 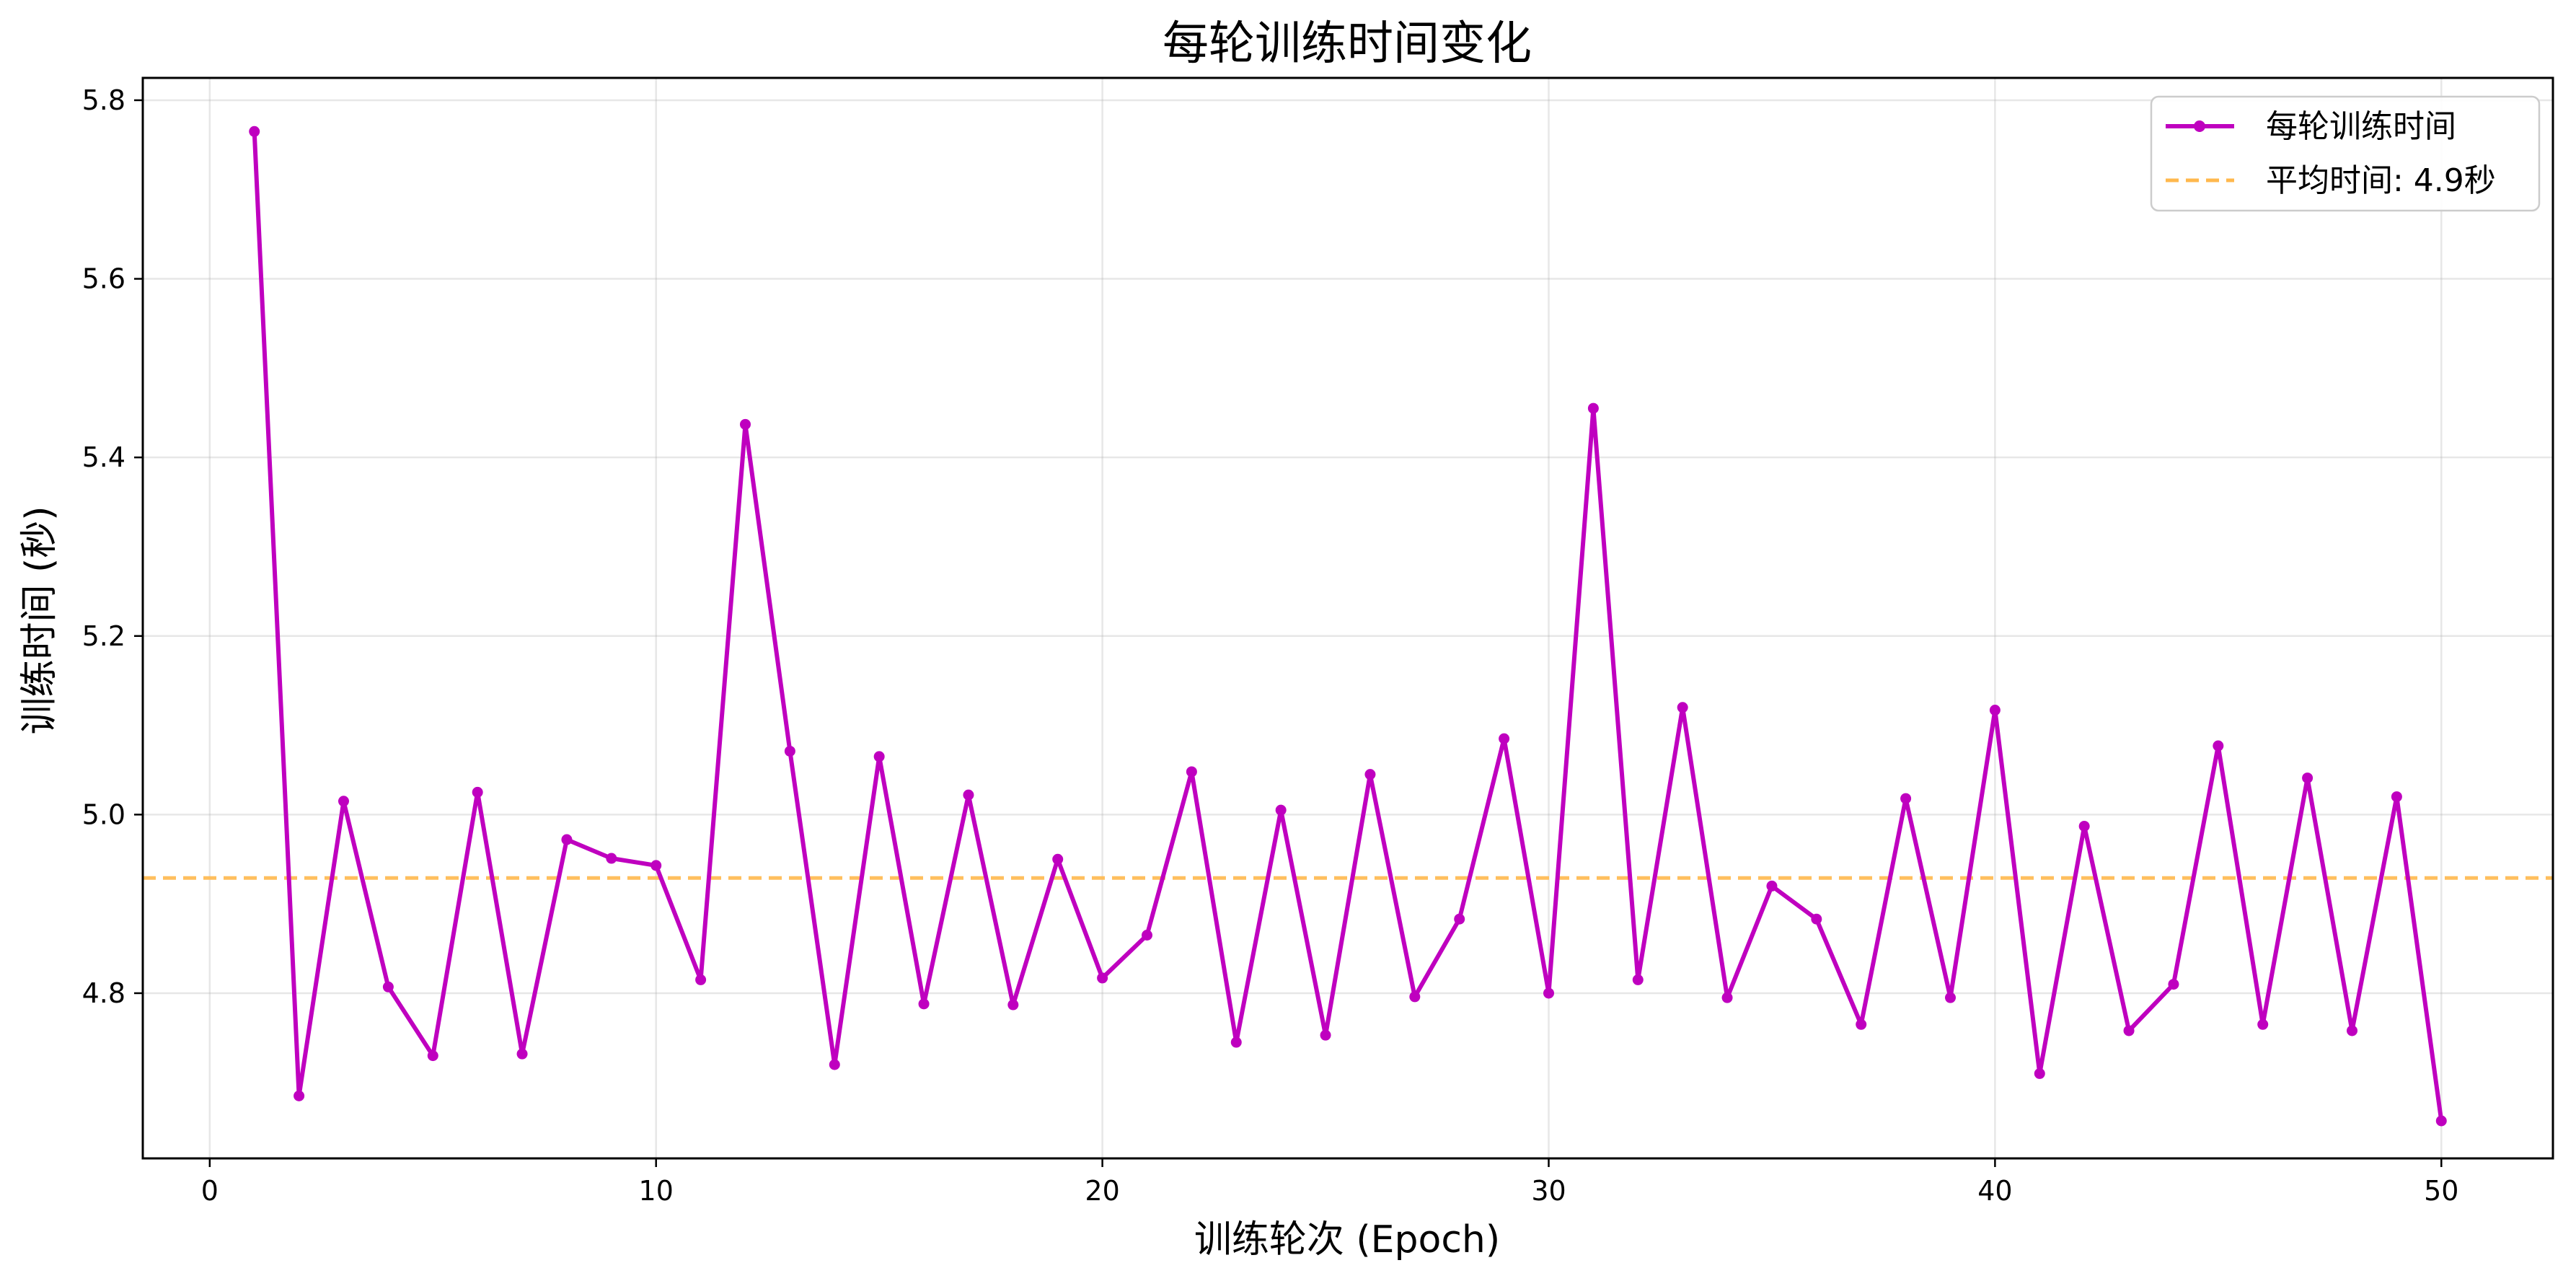 I want to click on x-tick-label: 30, so click(x=1548, y=1191).